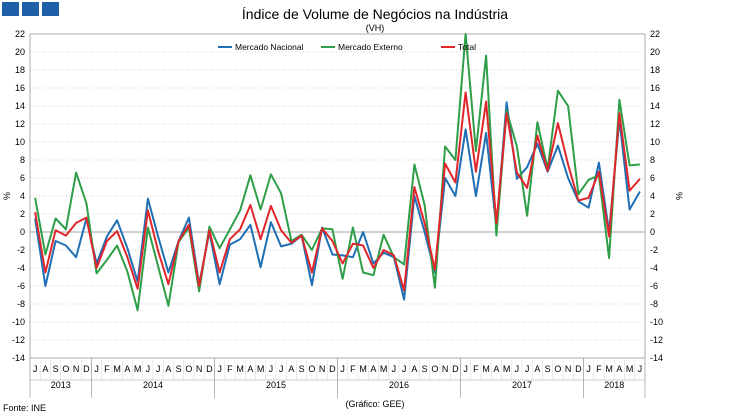 Image resolution: width=750 pixels, height=415 pixels. I want to click on y-tick-label-left: -2, so click(21, 250).